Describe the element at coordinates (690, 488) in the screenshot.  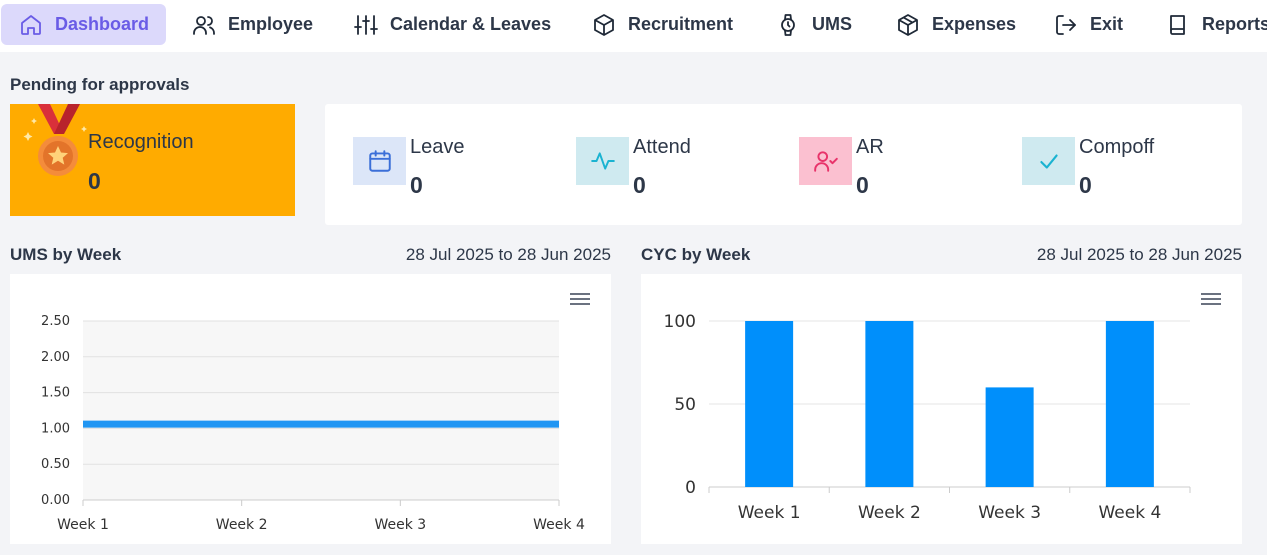
I see `y-tick-label: 0` at that location.